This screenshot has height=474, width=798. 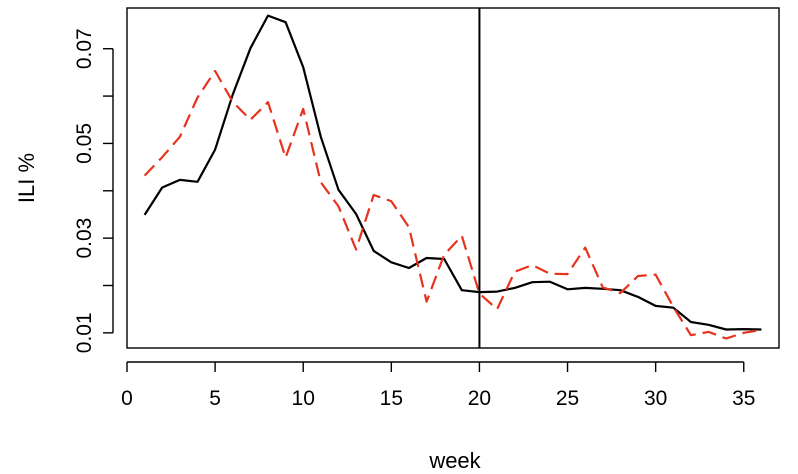 What do you see at coordinates (567, 398) in the screenshot?
I see `x-tick-label: 25` at bounding box center [567, 398].